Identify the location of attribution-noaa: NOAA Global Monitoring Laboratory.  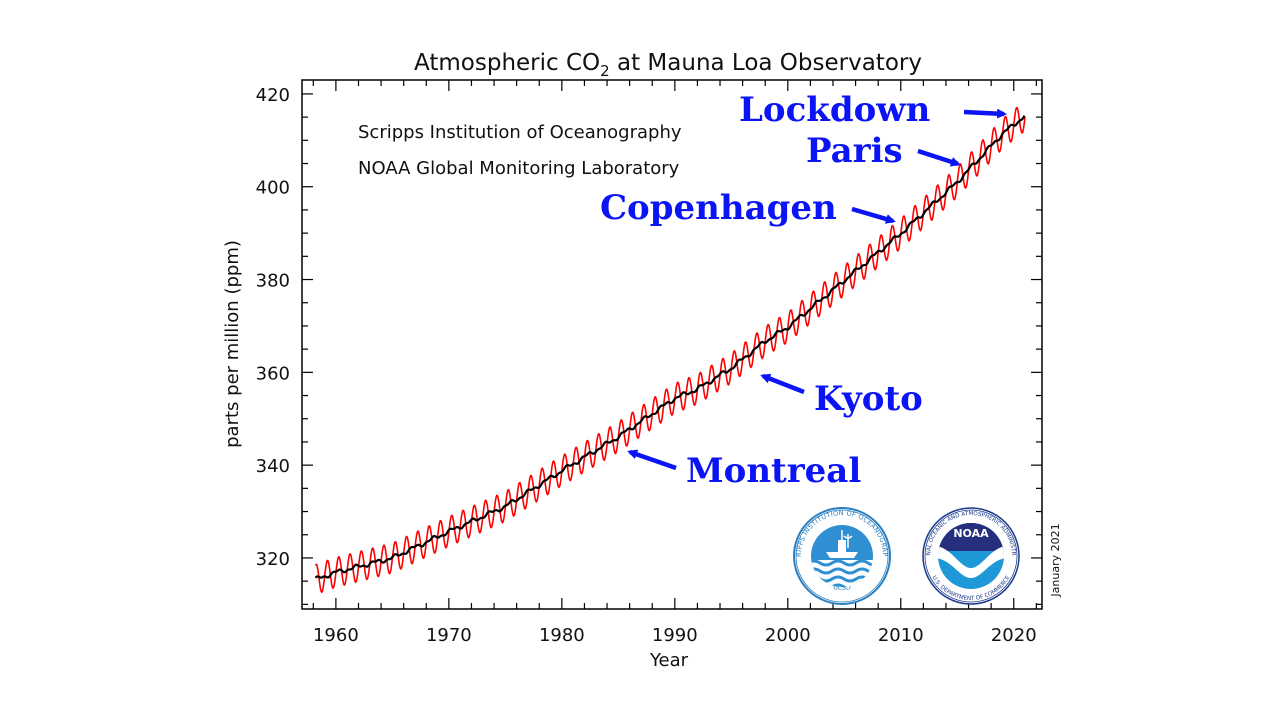
(519, 168).